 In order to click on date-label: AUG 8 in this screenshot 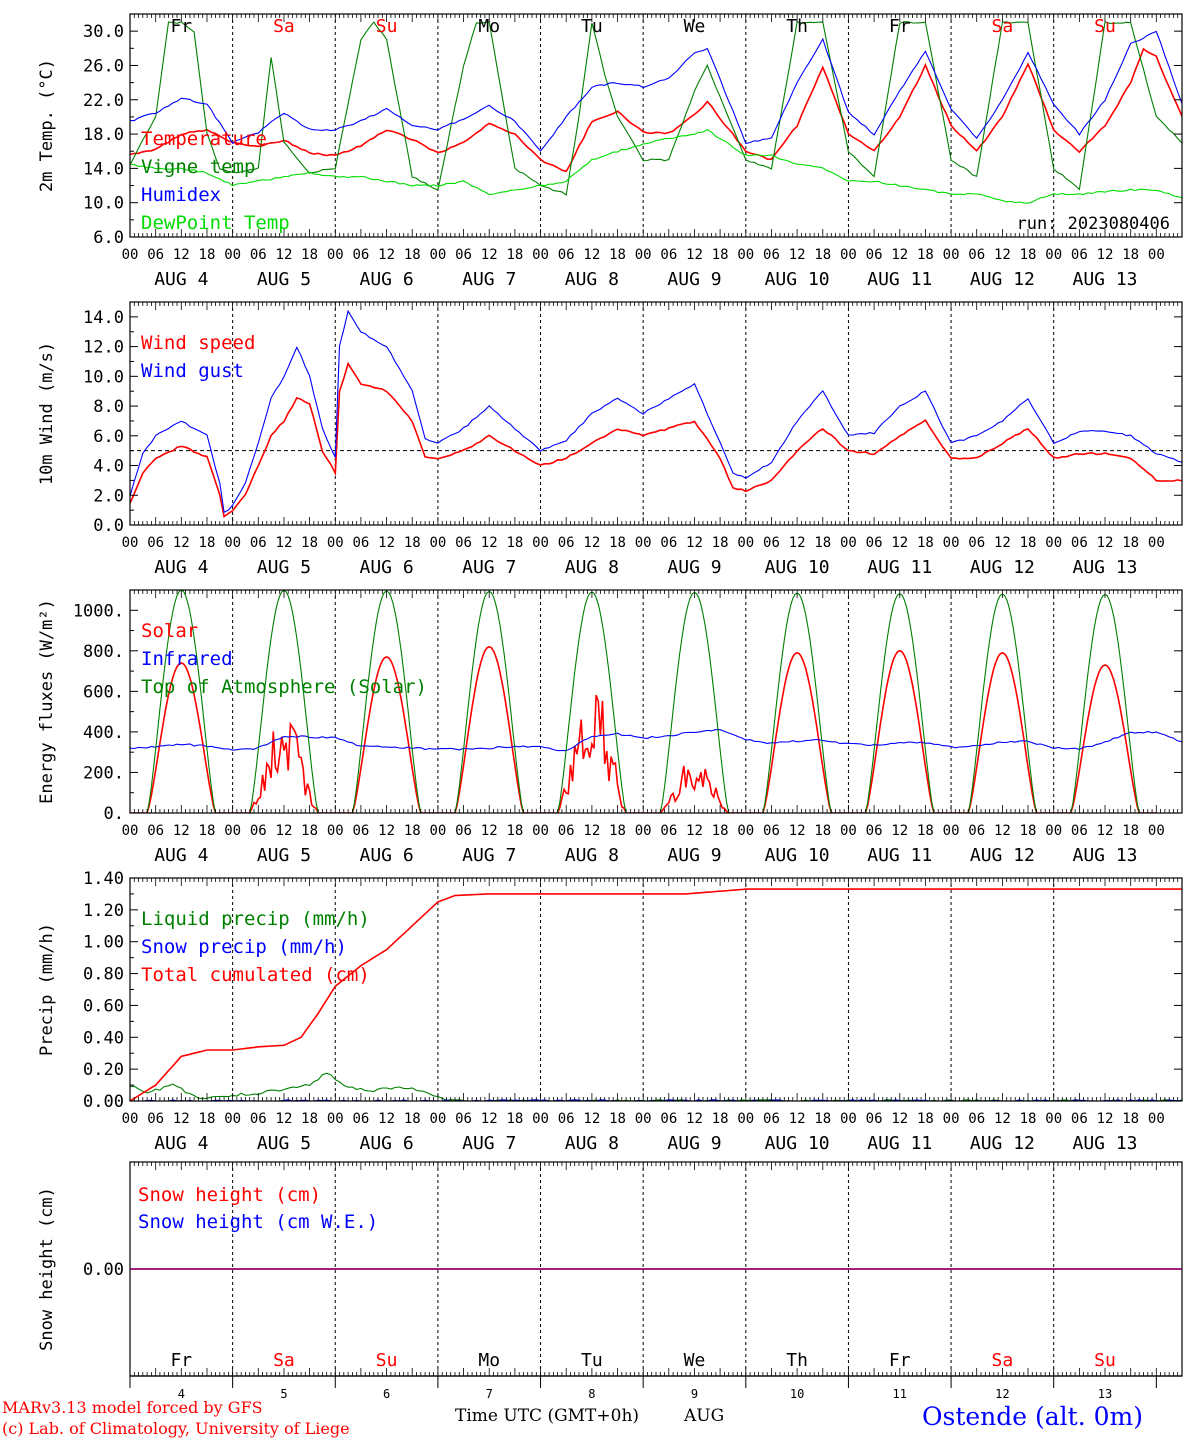, I will do `click(592, 1143)`.